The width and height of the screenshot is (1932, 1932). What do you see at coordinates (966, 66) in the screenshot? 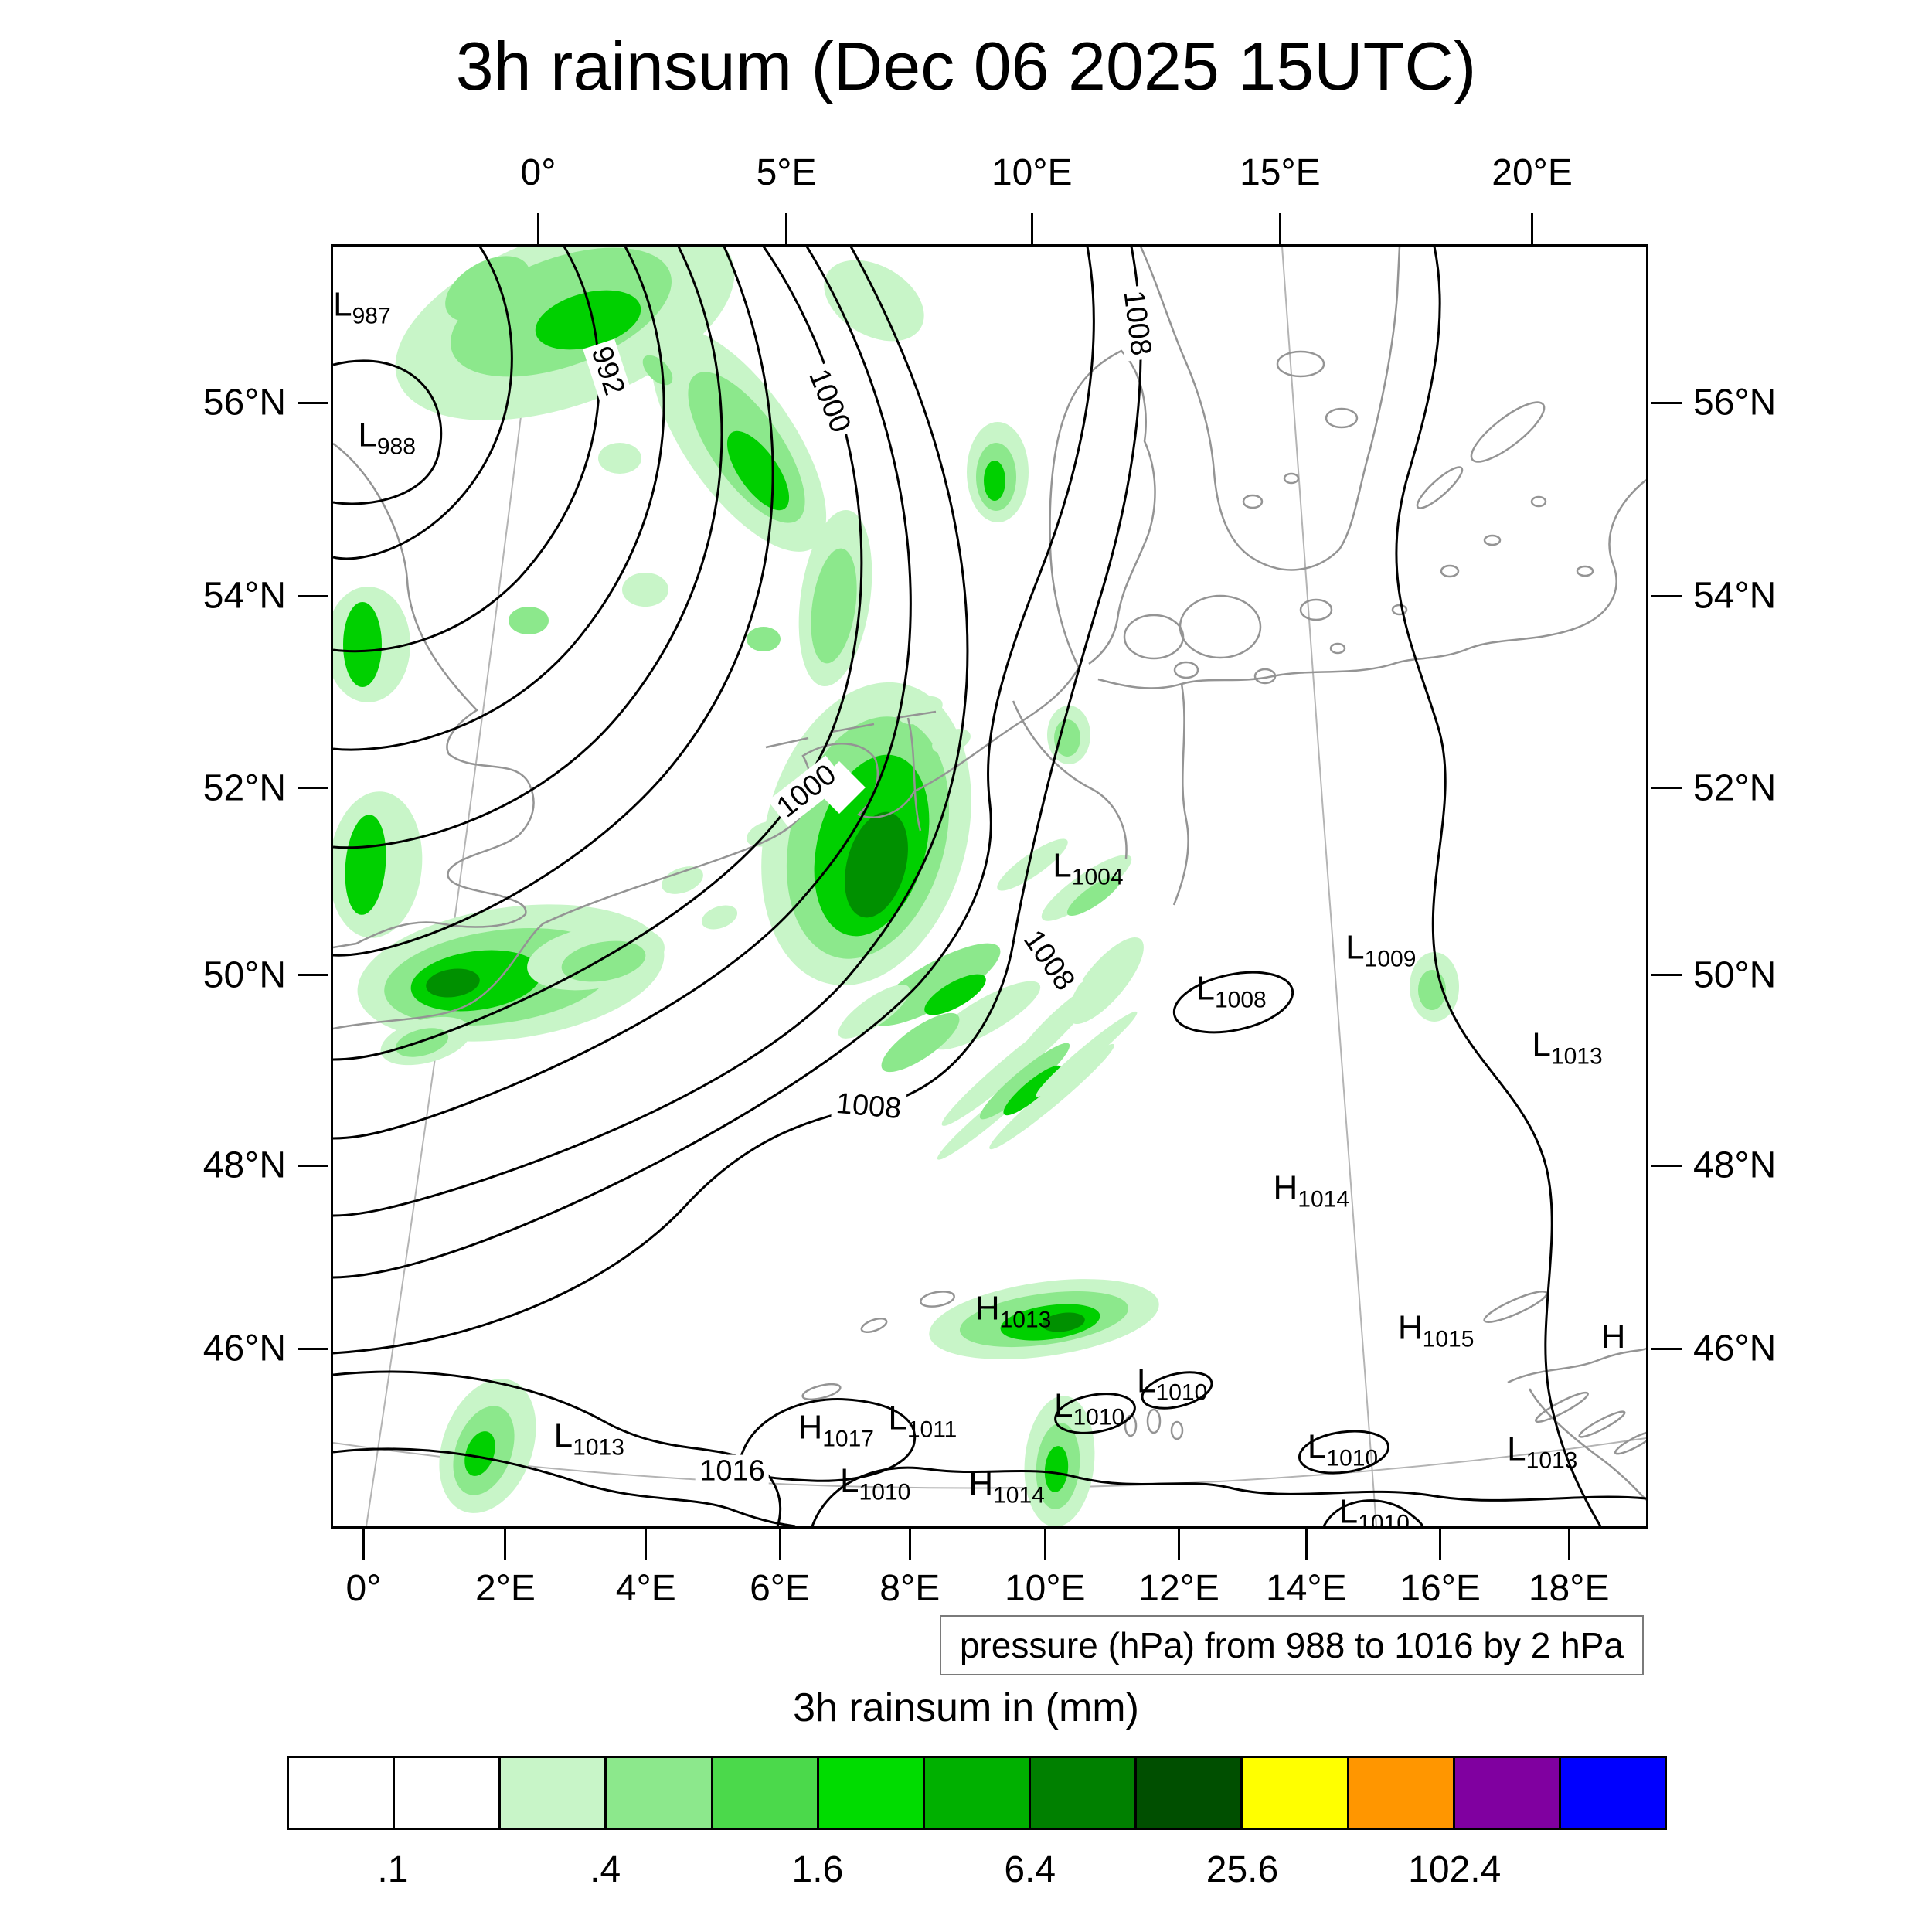
I see `page-title: 3h rainsum (Dec 06 2025 15UTC)` at bounding box center [966, 66].